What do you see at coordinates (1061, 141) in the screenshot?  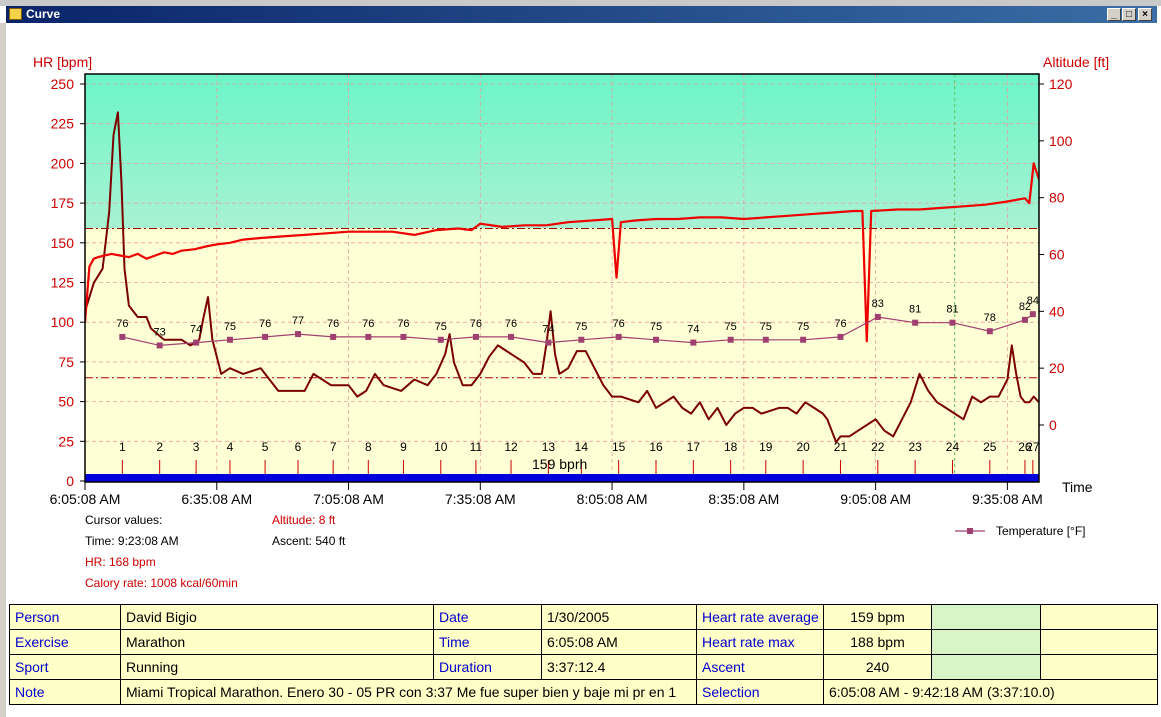 I see `altitude-tick-label: 100` at bounding box center [1061, 141].